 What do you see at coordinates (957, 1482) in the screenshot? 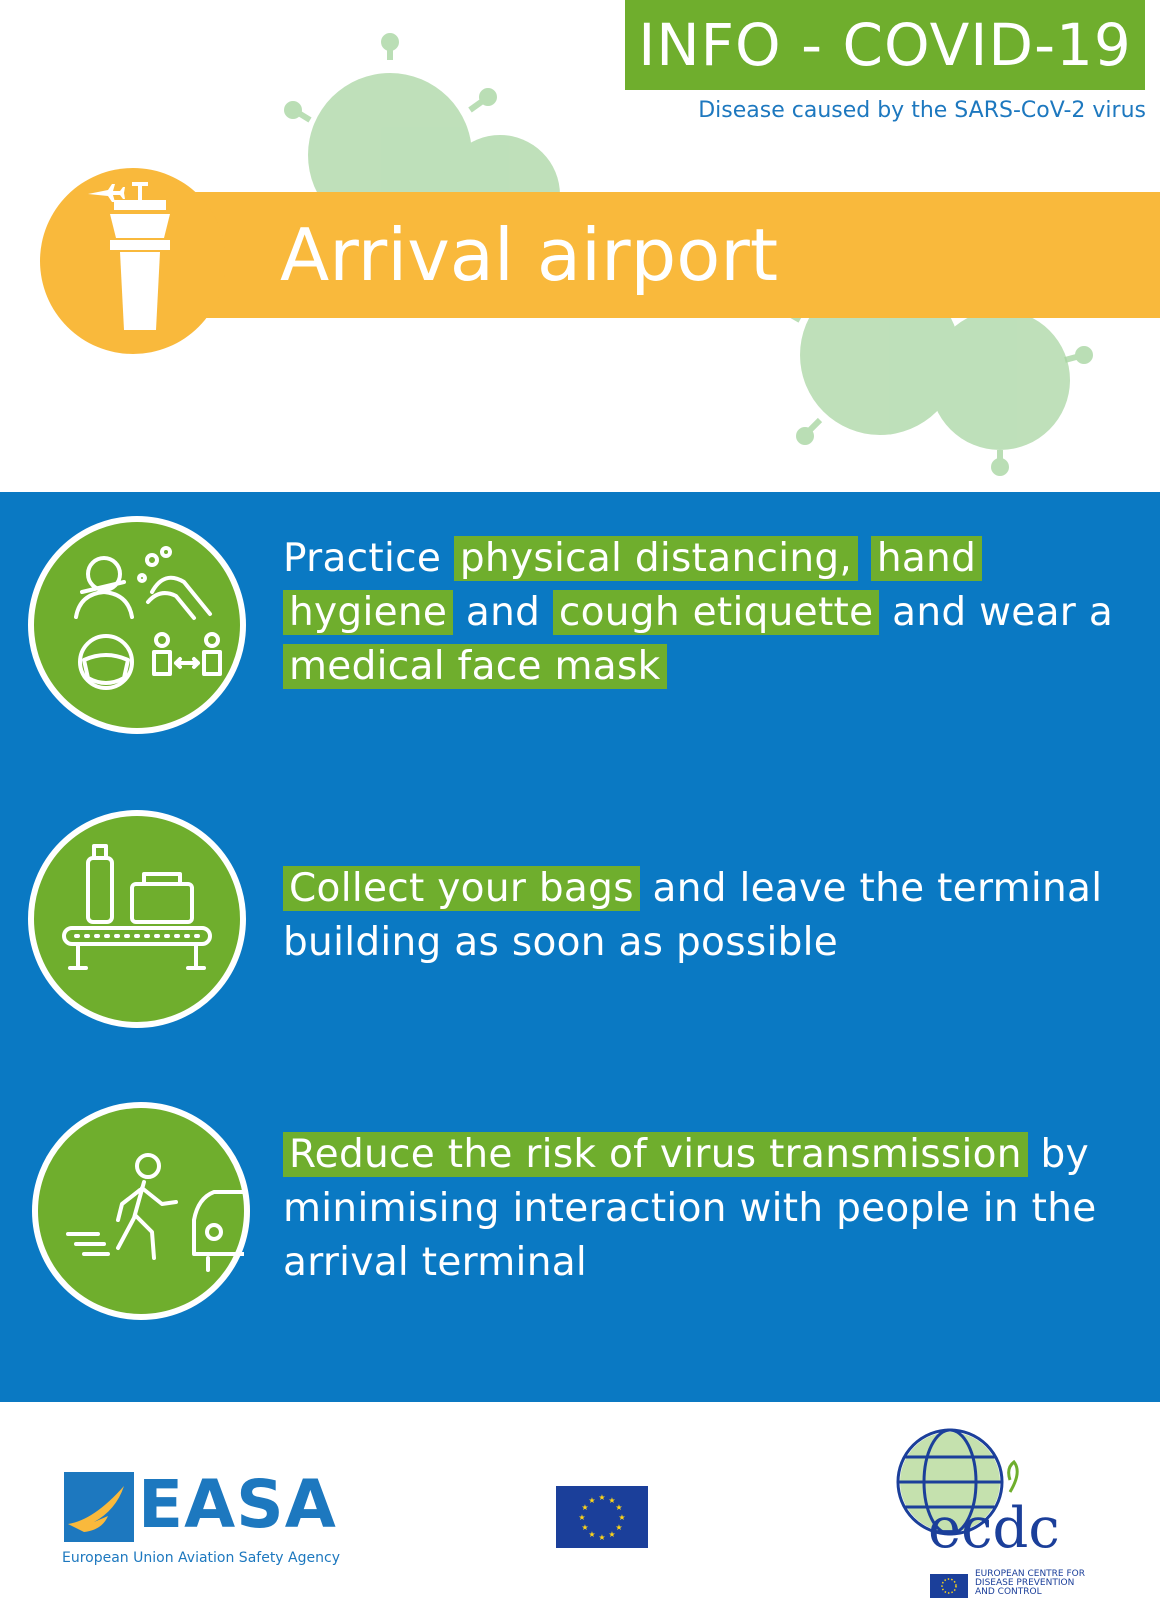
I see `ecdc-globe-icon` at bounding box center [957, 1482].